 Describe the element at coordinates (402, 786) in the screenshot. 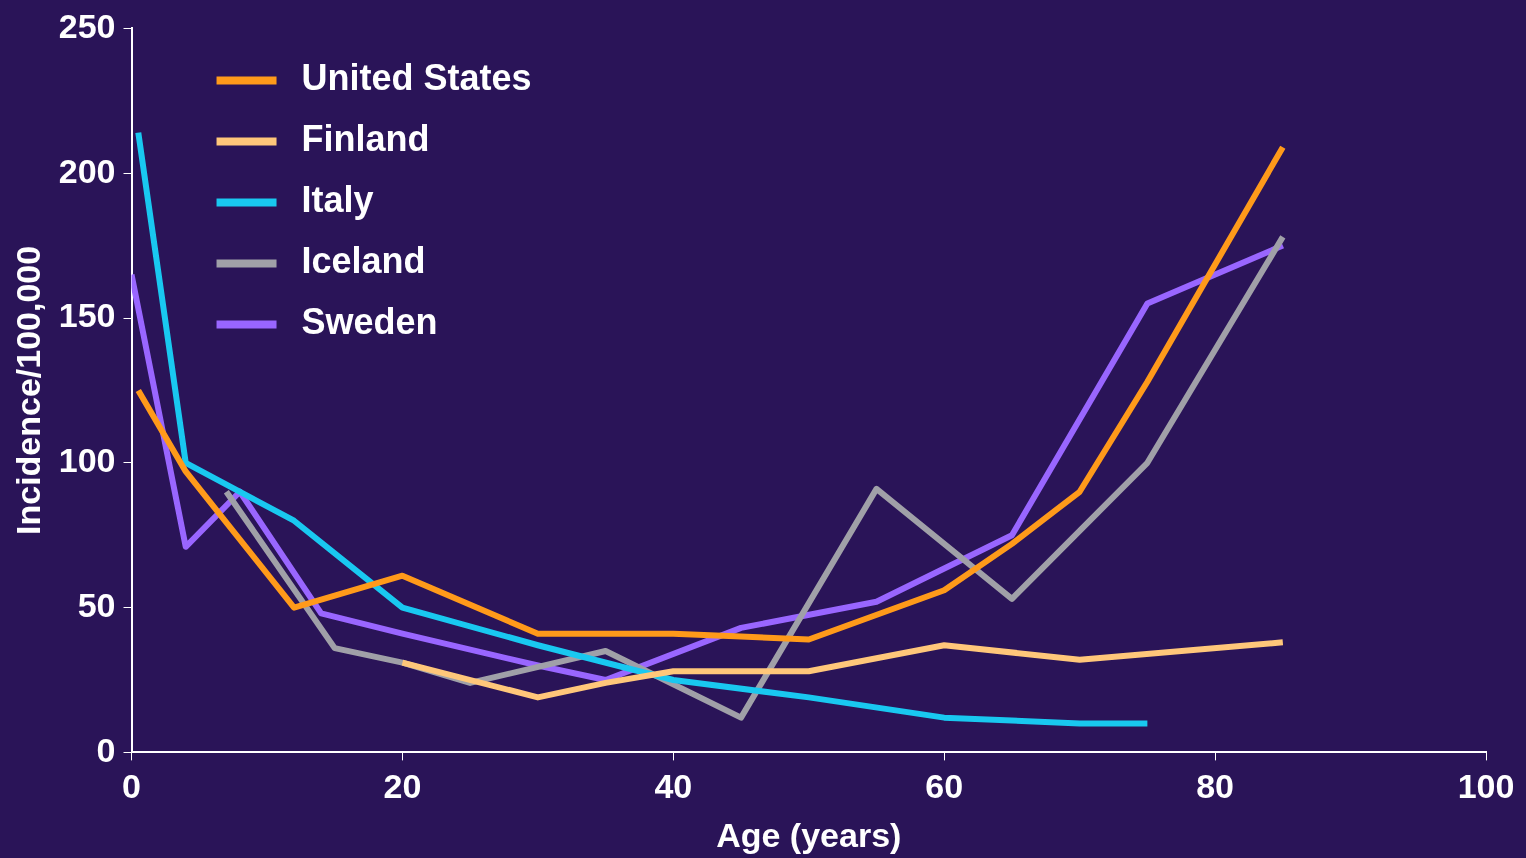

I see `x-tick-label: 20` at that location.